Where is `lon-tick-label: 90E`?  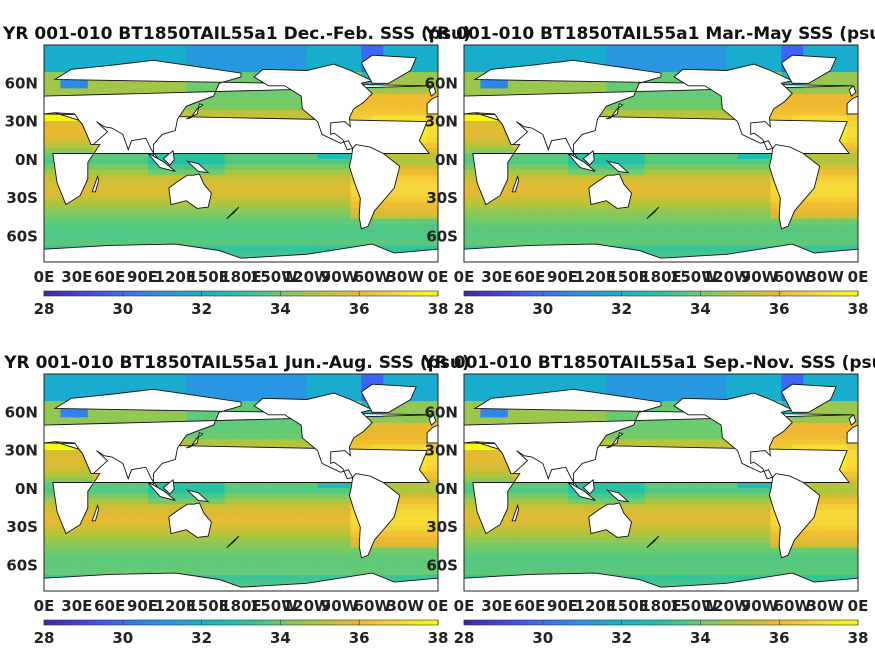
lon-tick-label: 90E is located at coordinates (562, 277).